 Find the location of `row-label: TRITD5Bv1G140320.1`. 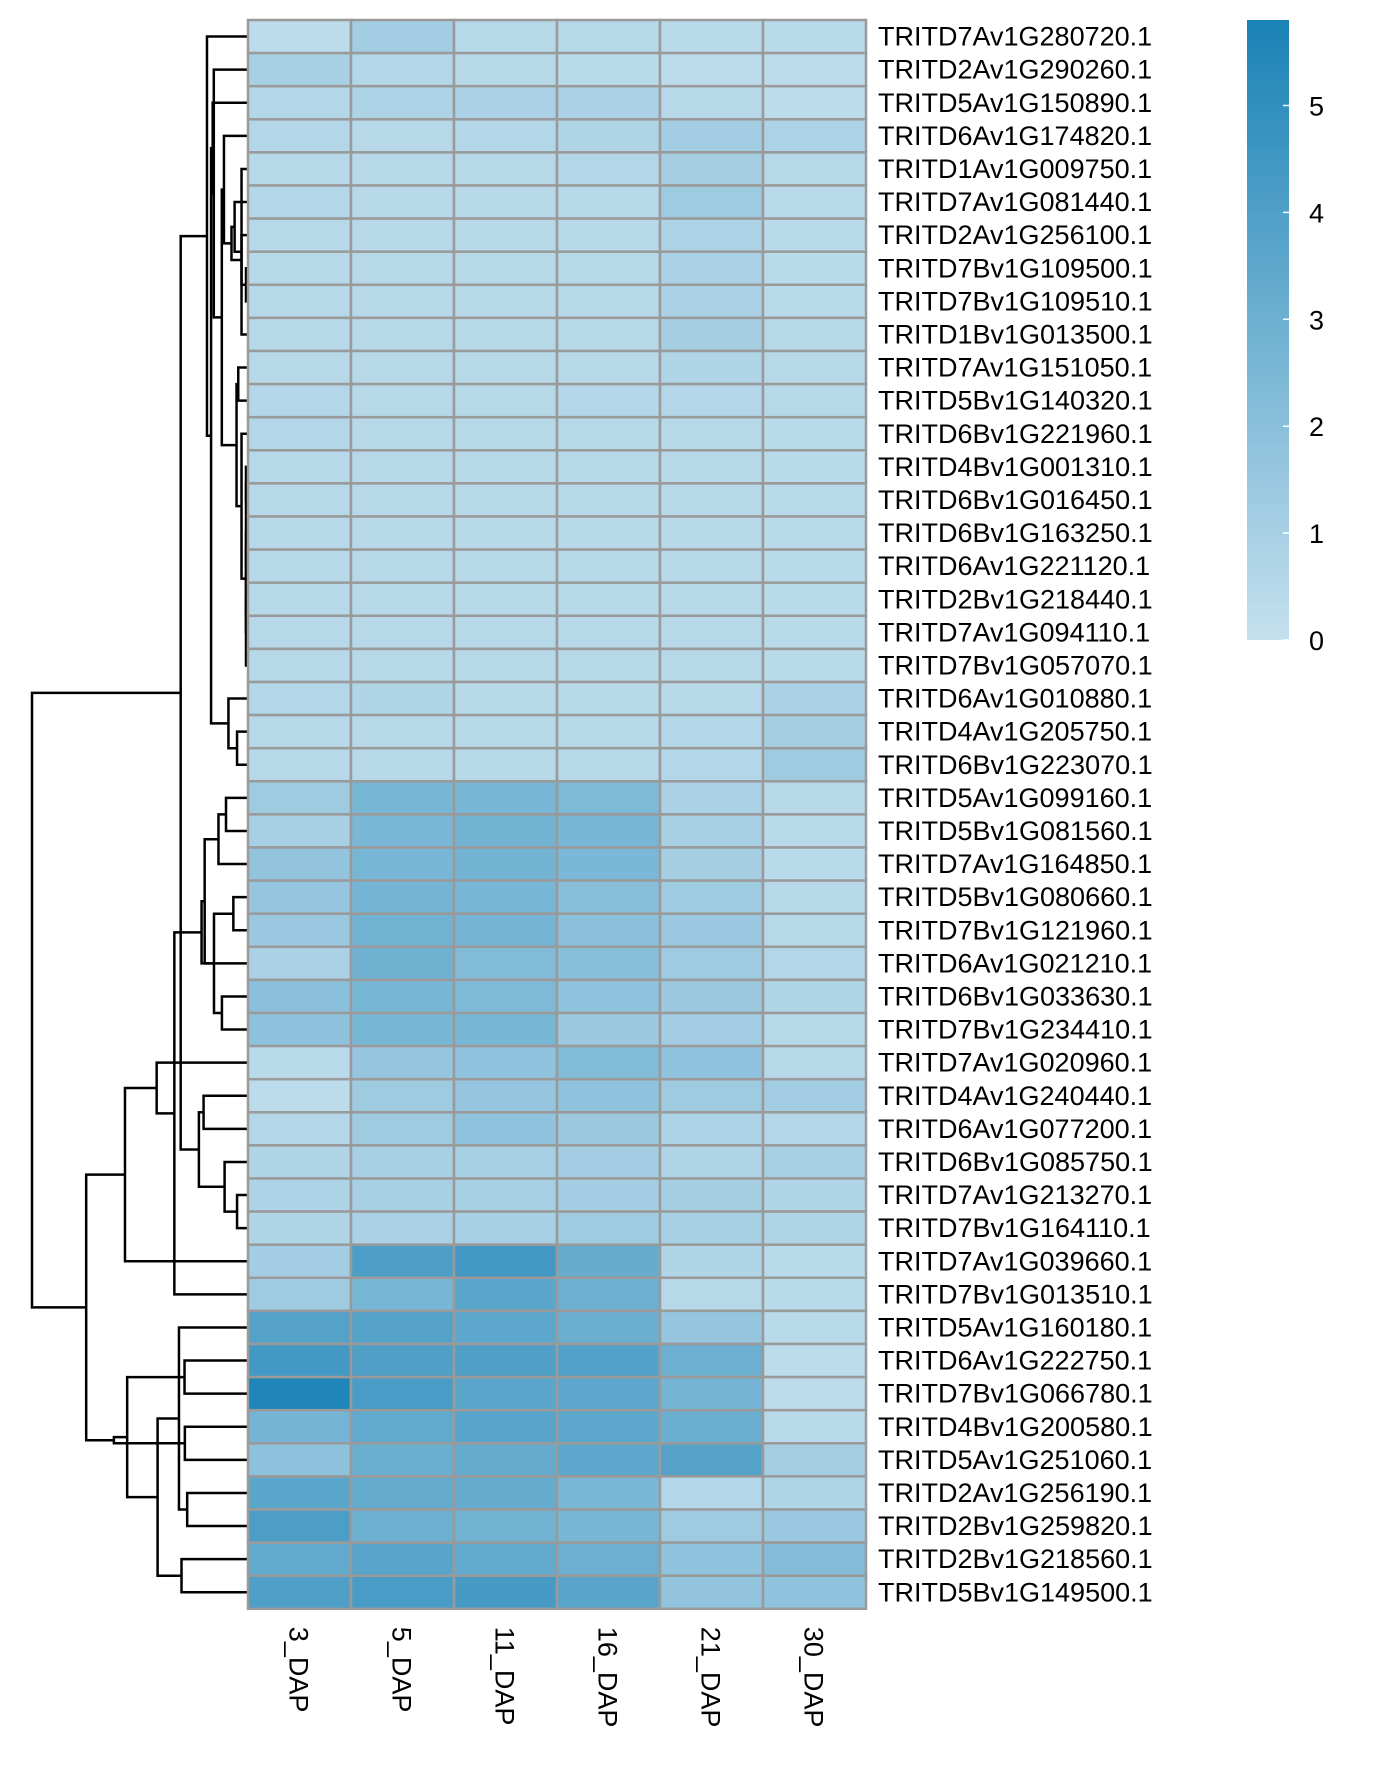

row-label: TRITD5Bv1G140320.1 is located at coordinates (1015, 401).